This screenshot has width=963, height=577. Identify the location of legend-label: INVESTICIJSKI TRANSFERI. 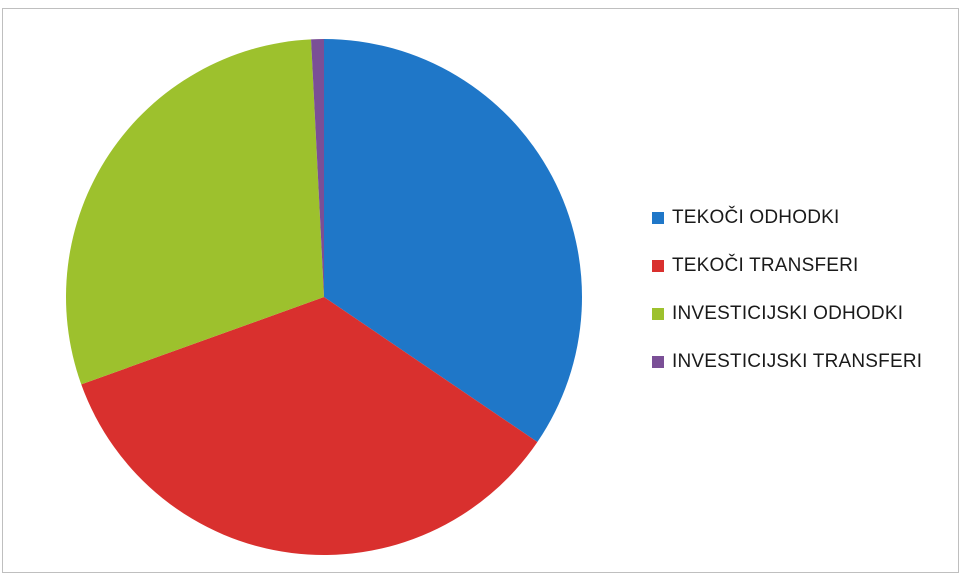
(797, 361).